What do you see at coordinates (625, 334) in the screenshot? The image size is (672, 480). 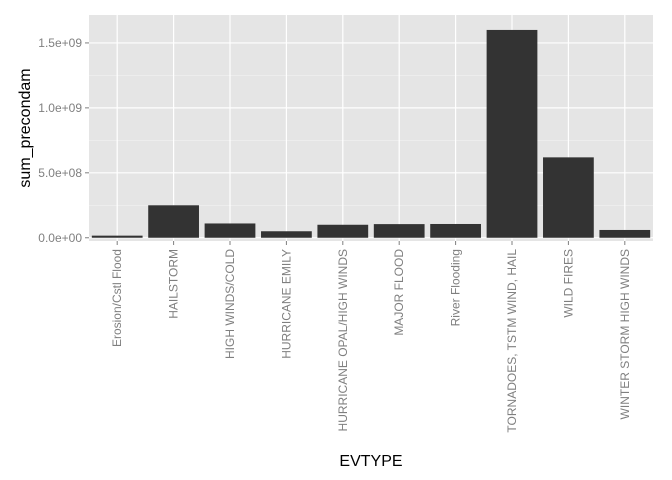 I see `x-tick-label: WINTER STORM HIGH WINDS` at bounding box center [625, 334].